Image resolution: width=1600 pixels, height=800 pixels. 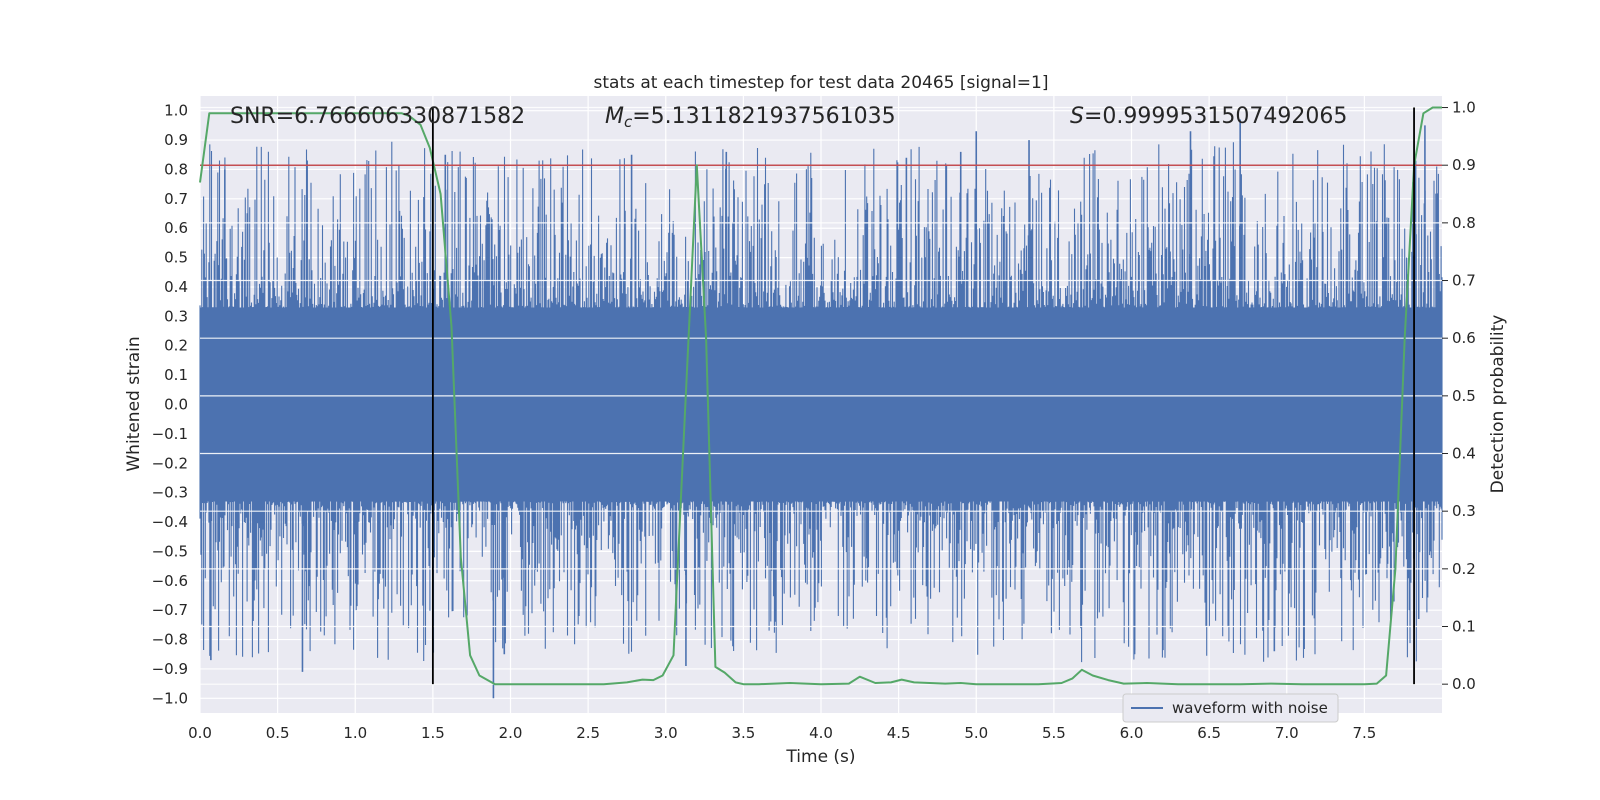 What do you see at coordinates (511, 733) in the screenshot?
I see `x-tick-label: 2.0` at bounding box center [511, 733].